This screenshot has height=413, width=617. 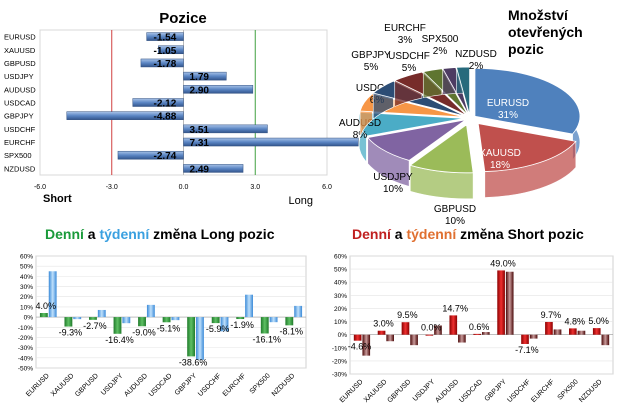 I want to click on positions-category-label: AUDUSD, so click(x=20, y=89).